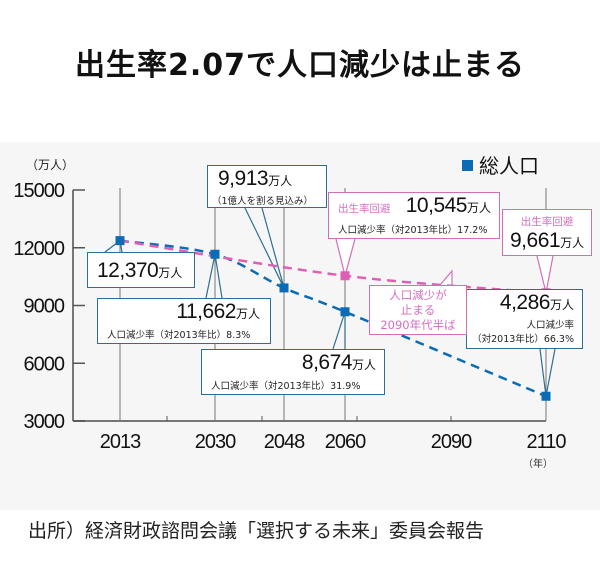  I want to click on callout-fertility-2110: 出生率回避 9,661万人, so click(547, 232).